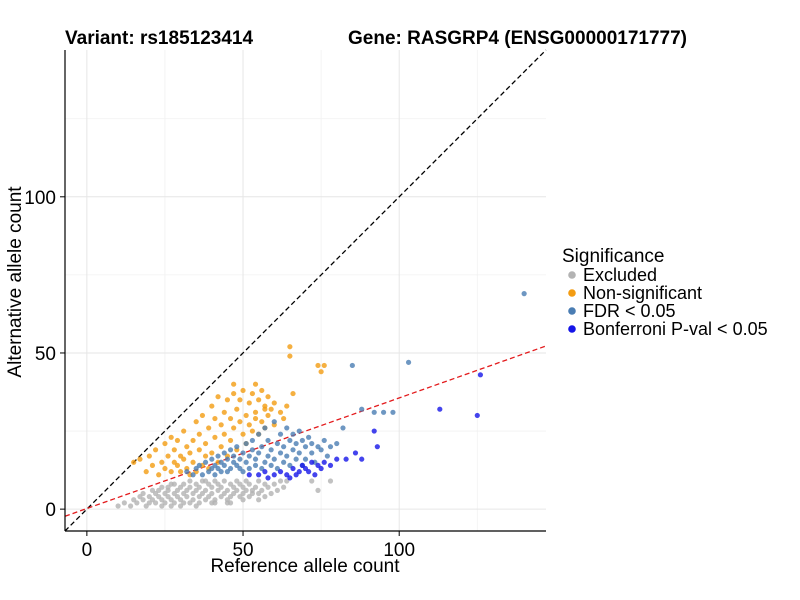 This screenshot has width=800, height=600. I want to click on legend-item: Excluded, so click(612, 275).